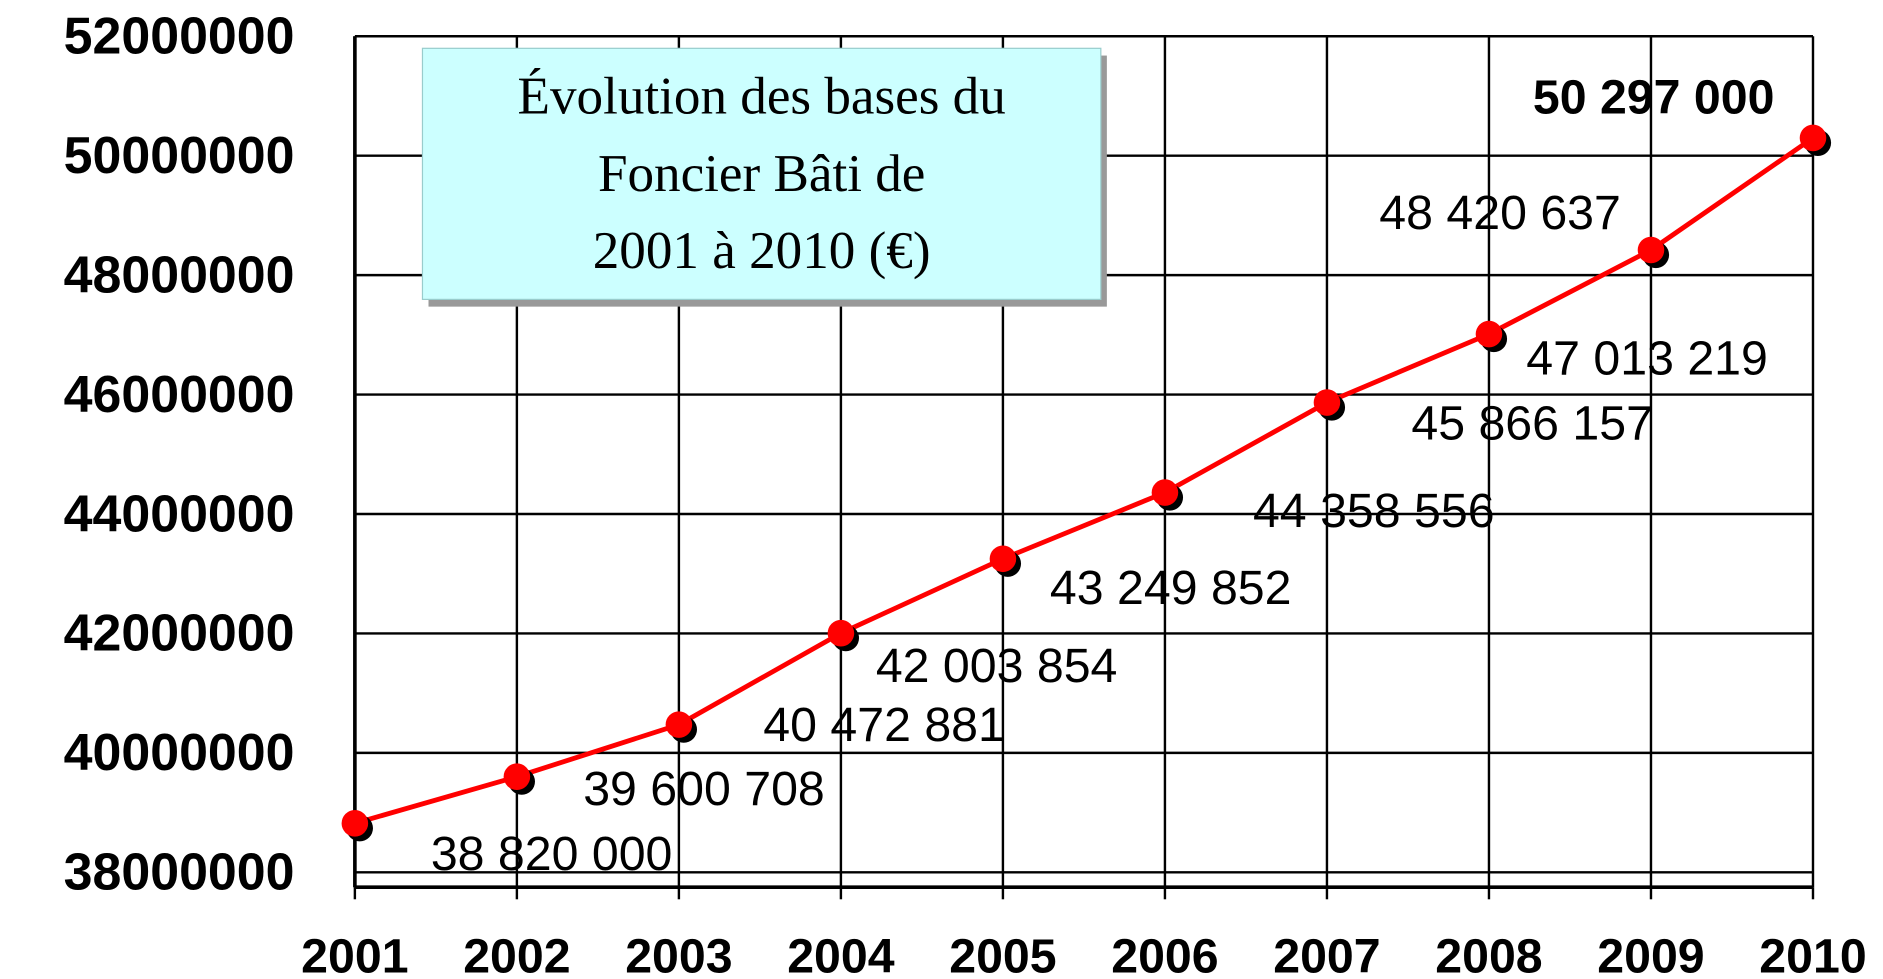 Image resolution: width=1883 pixels, height=979 pixels. What do you see at coordinates (678, 954) in the screenshot?
I see `x-tick-label: 2003` at bounding box center [678, 954].